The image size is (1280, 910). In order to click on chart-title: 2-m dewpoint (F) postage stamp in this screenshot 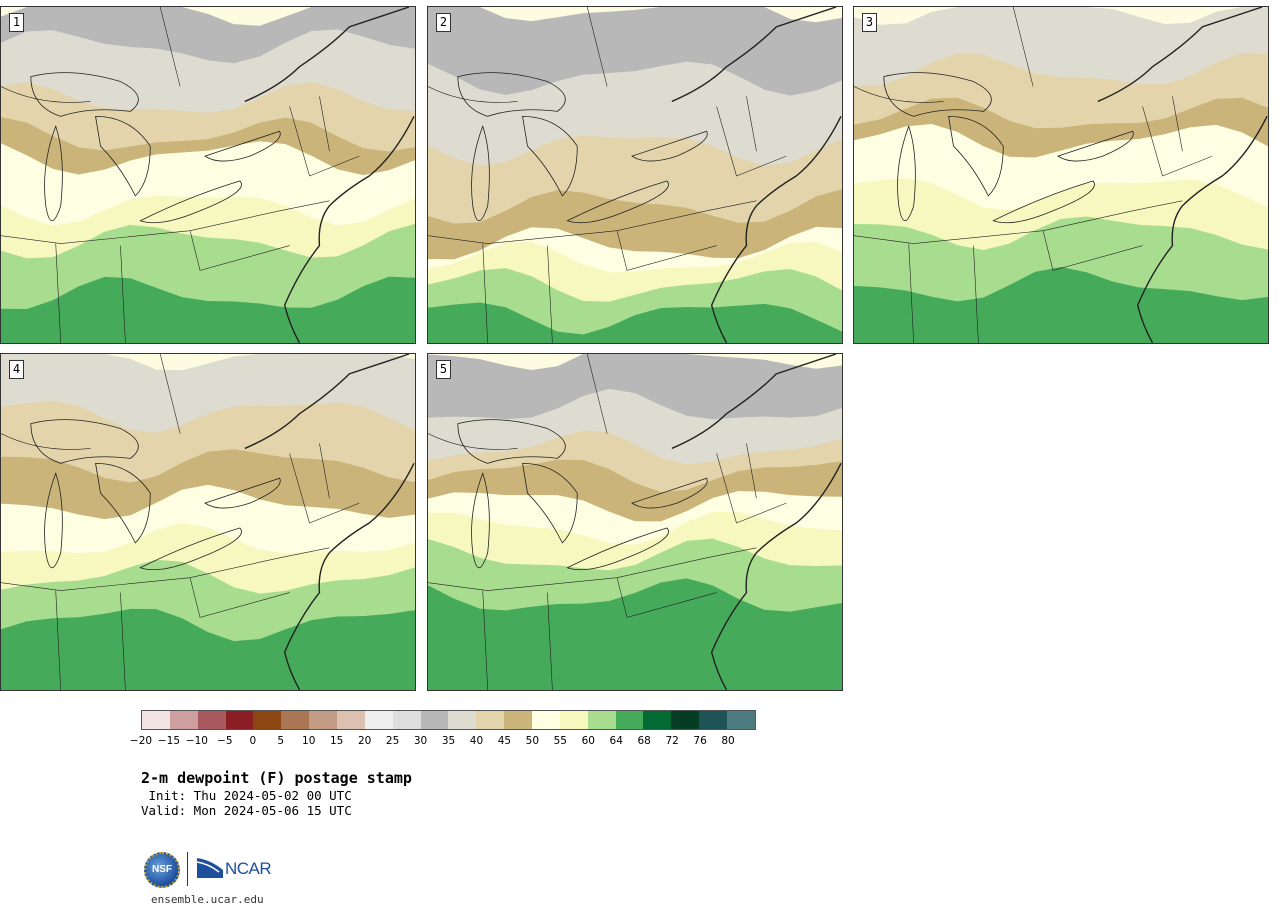, I will do `click(276, 778)`.